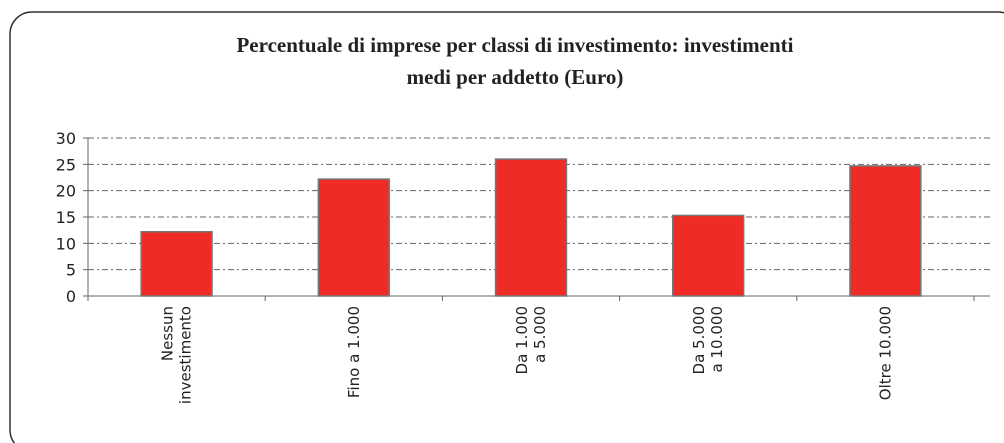 Image resolution: width=1004 pixels, height=443 pixels. I want to click on y-tick-label: 5, so click(71, 270).